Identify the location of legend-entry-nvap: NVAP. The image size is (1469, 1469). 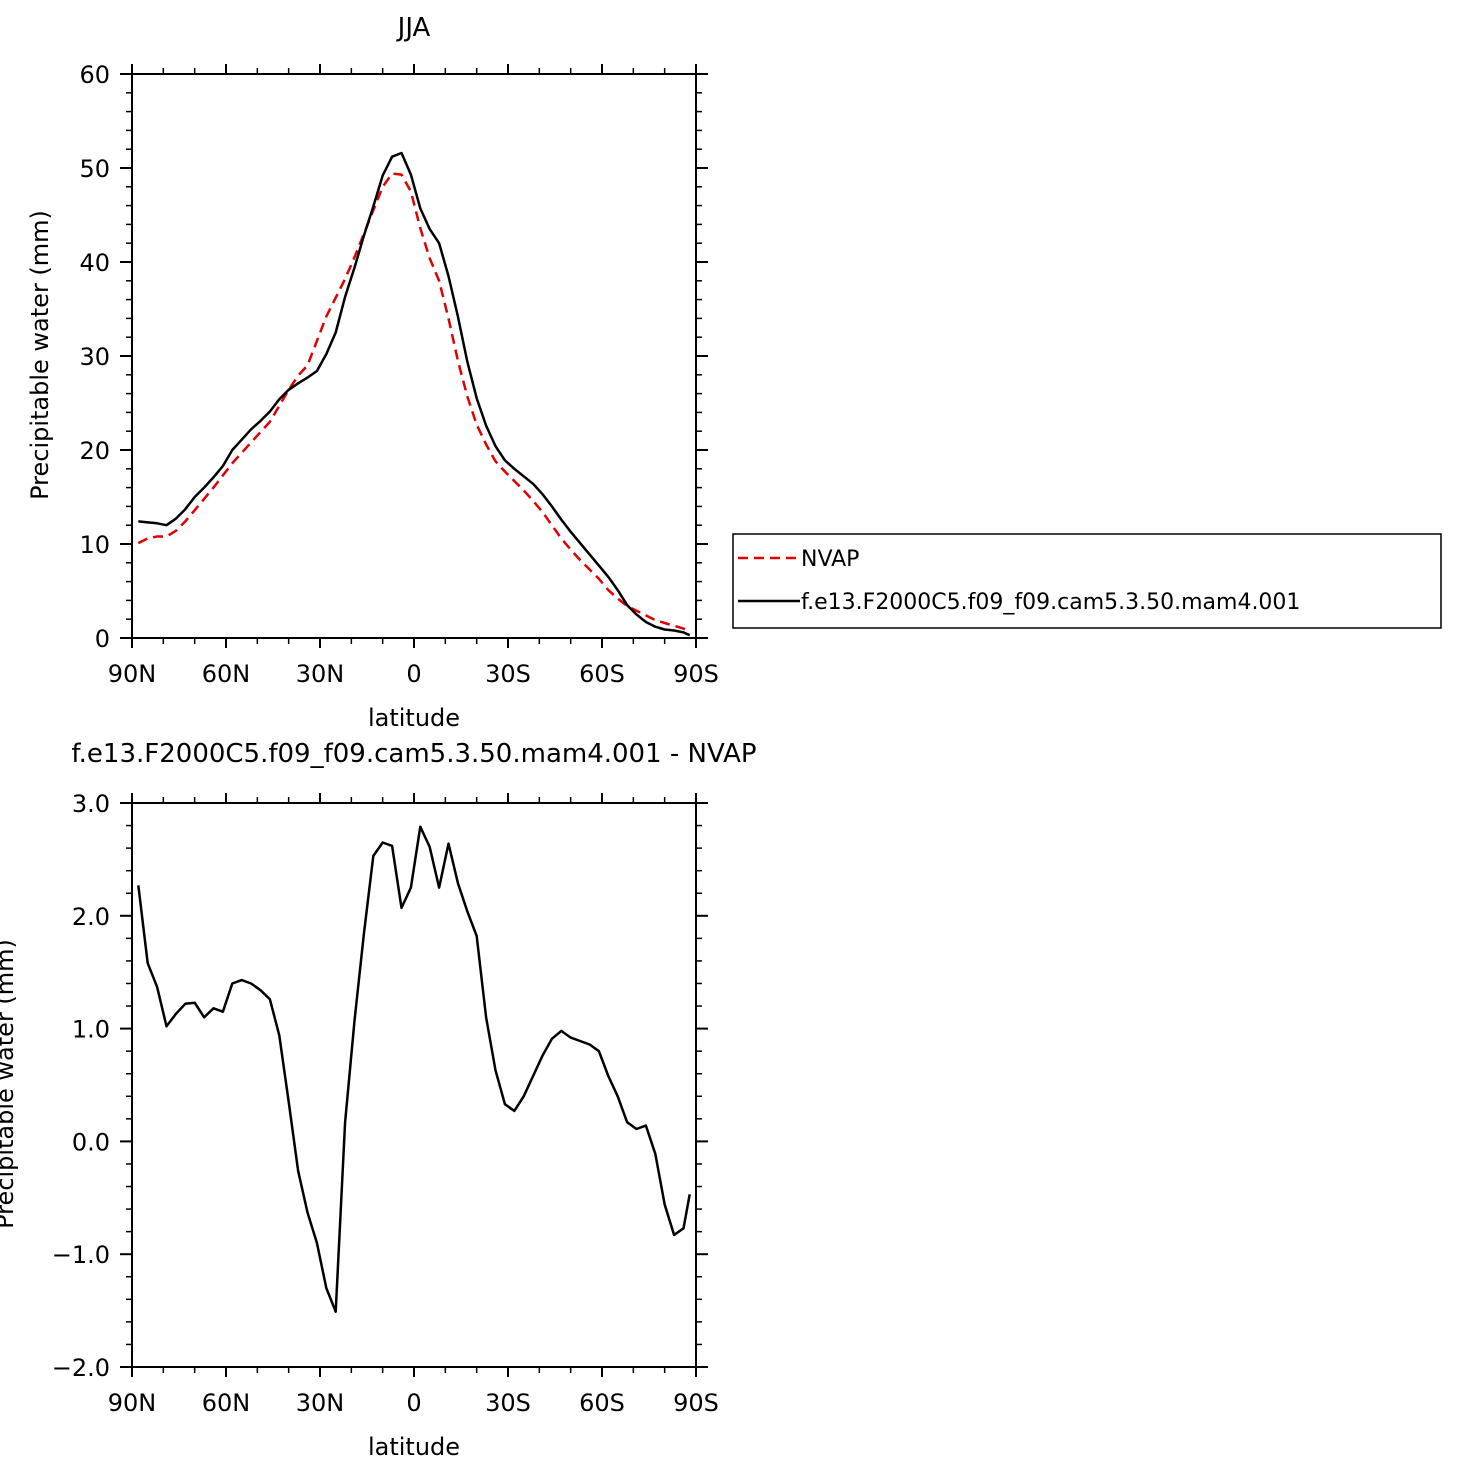
(830, 559).